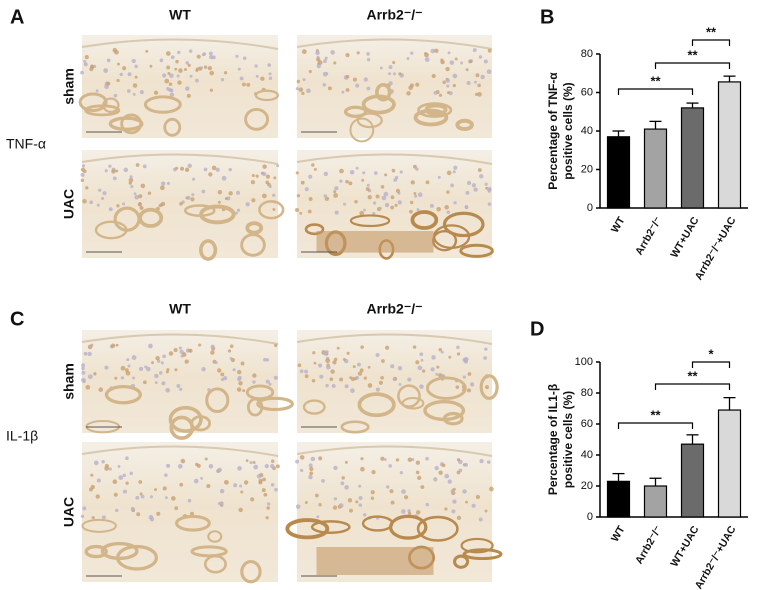 The image size is (765, 590). Describe the element at coordinates (553, 439) in the screenshot. I see `y-axis-label: Percentage of IL1-β` at that location.